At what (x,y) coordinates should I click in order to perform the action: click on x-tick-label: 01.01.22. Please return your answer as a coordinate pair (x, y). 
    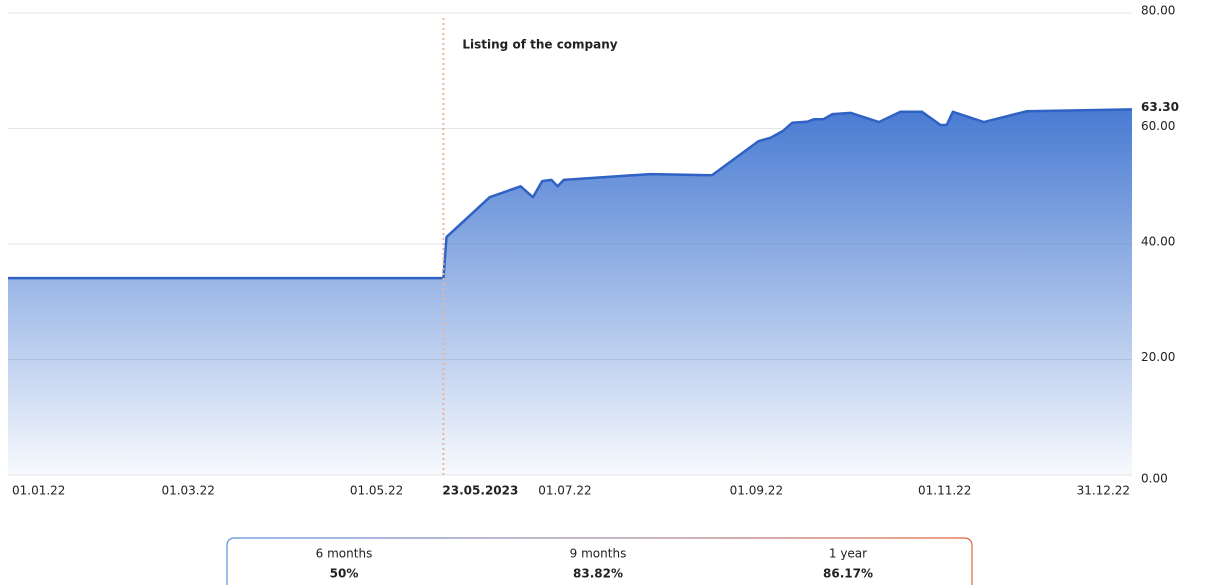
    Looking at the image, I should click on (38, 491).